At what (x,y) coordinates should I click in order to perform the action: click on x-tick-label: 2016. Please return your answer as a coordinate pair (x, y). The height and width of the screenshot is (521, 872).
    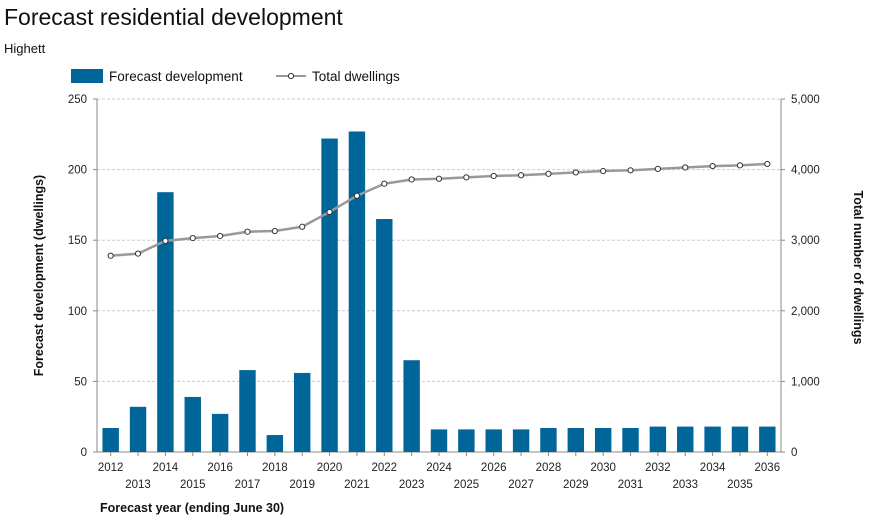
    Looking at the image, I should click on (220, 468).